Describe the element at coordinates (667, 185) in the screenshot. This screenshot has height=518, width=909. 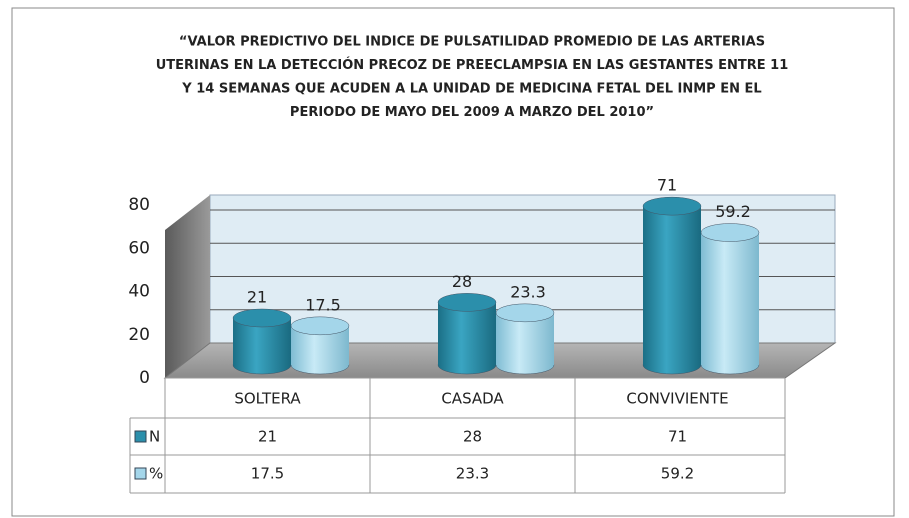
I see `value-label: 71` at that location.